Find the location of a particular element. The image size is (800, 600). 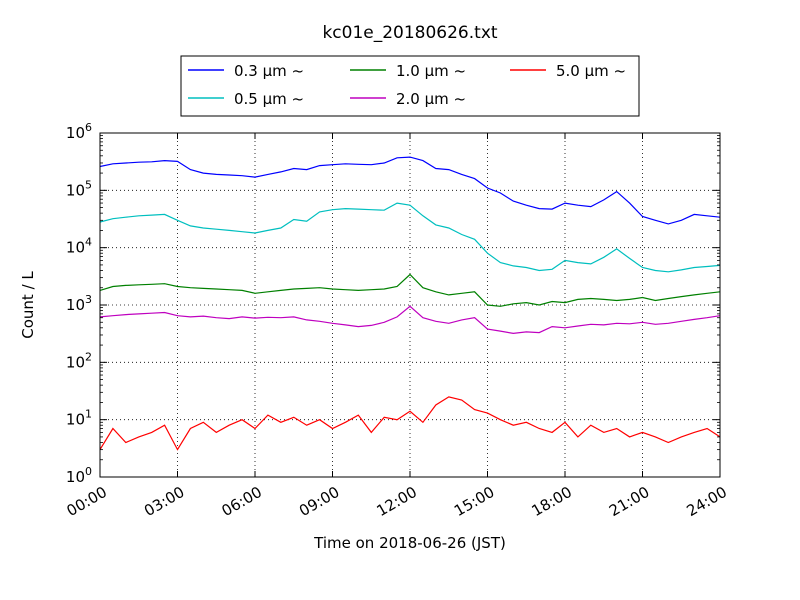

legend-entry-label: 1.0 μm ~ is located at coordinates (431, 71).